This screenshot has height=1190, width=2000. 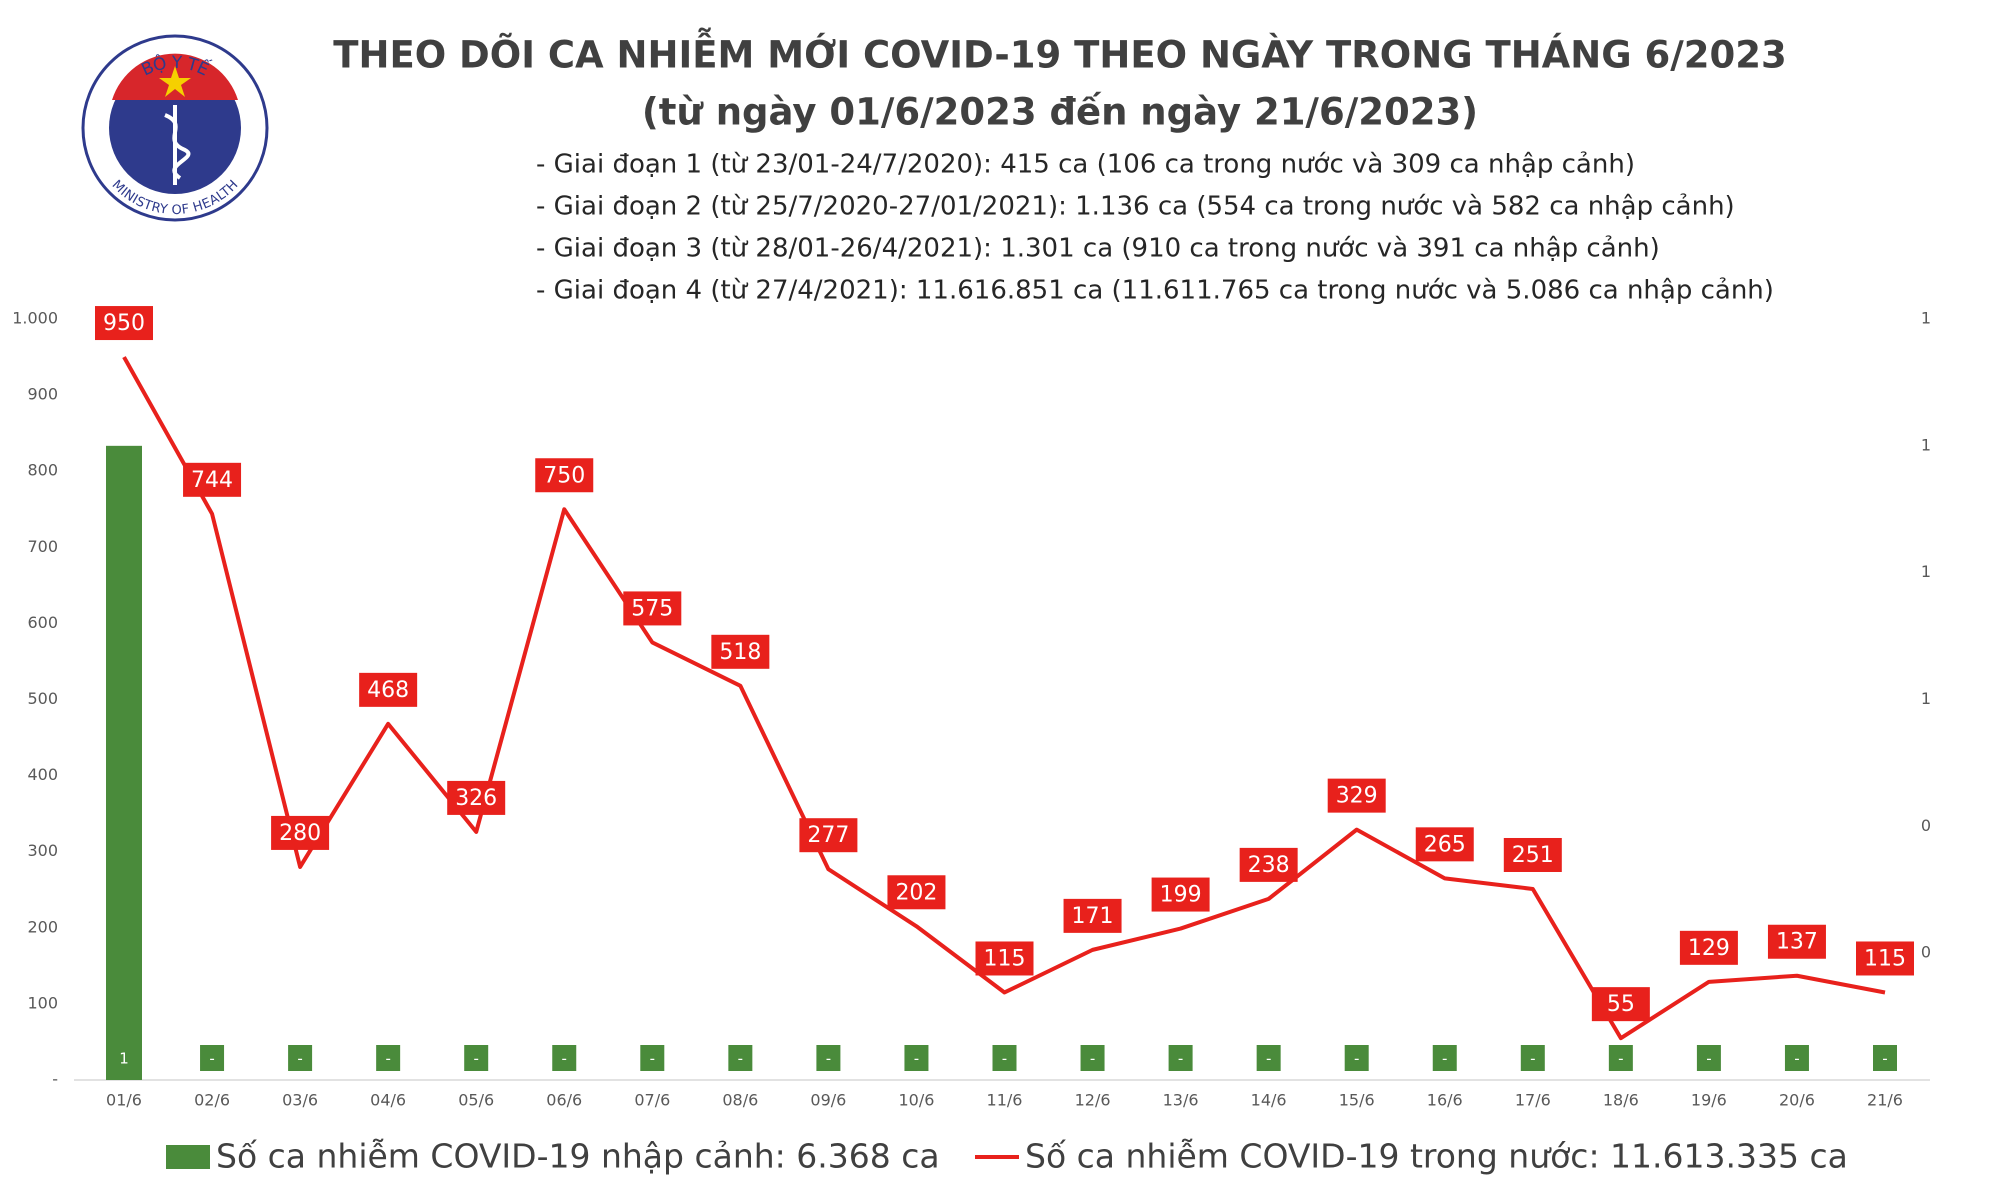 I want to click on chart-subtitle: (từ ngày 01/6/2023 đến ngày 21/6/2023), so click(x=1060, y=112).